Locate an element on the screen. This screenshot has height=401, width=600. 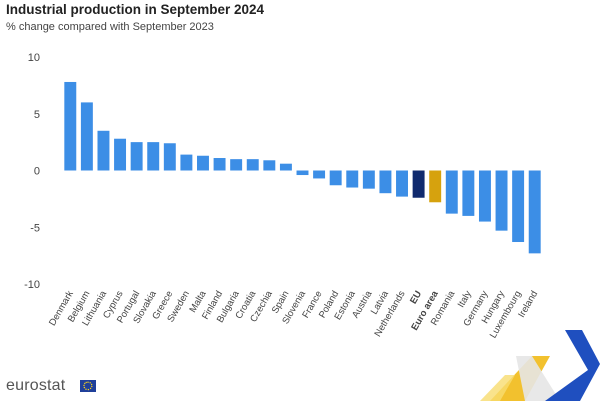
bar-lithuania is located at coordinates (103, 150).